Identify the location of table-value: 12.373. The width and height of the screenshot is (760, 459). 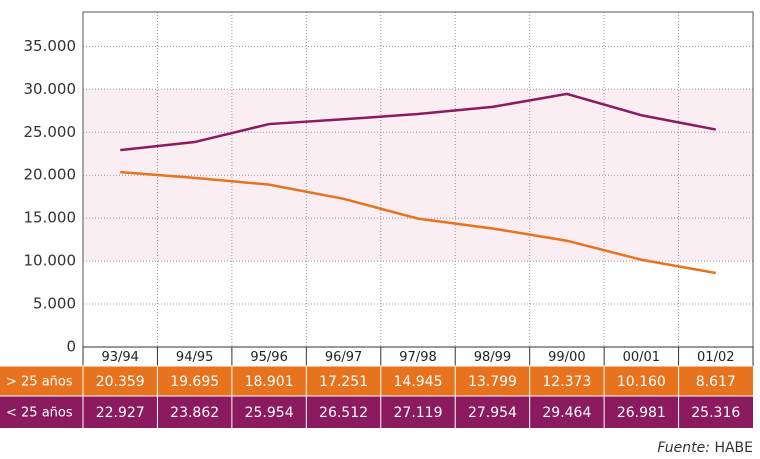
(566, 382).